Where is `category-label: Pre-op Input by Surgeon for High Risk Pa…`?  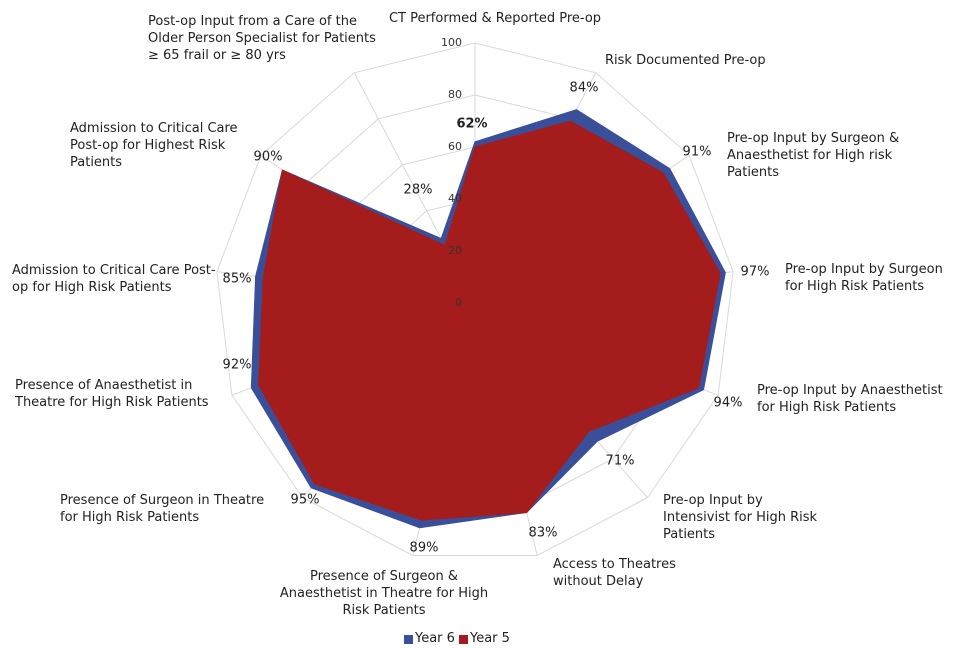 category-label: Pre-op Input by Surgeon for High Risk Pa… is located at coordinates (864, 278).